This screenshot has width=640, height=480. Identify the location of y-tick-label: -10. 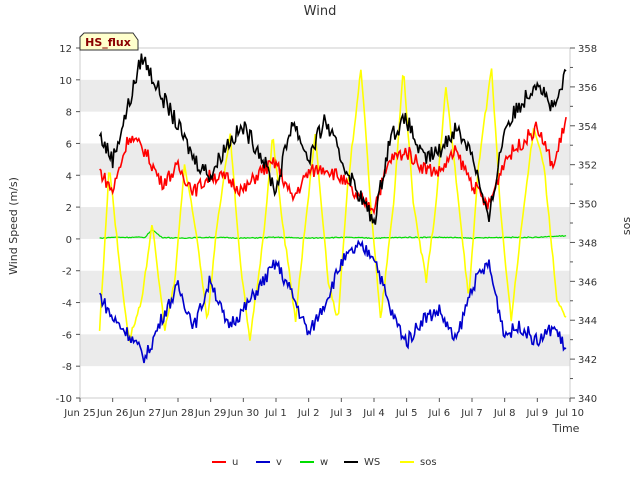
(64, 399).